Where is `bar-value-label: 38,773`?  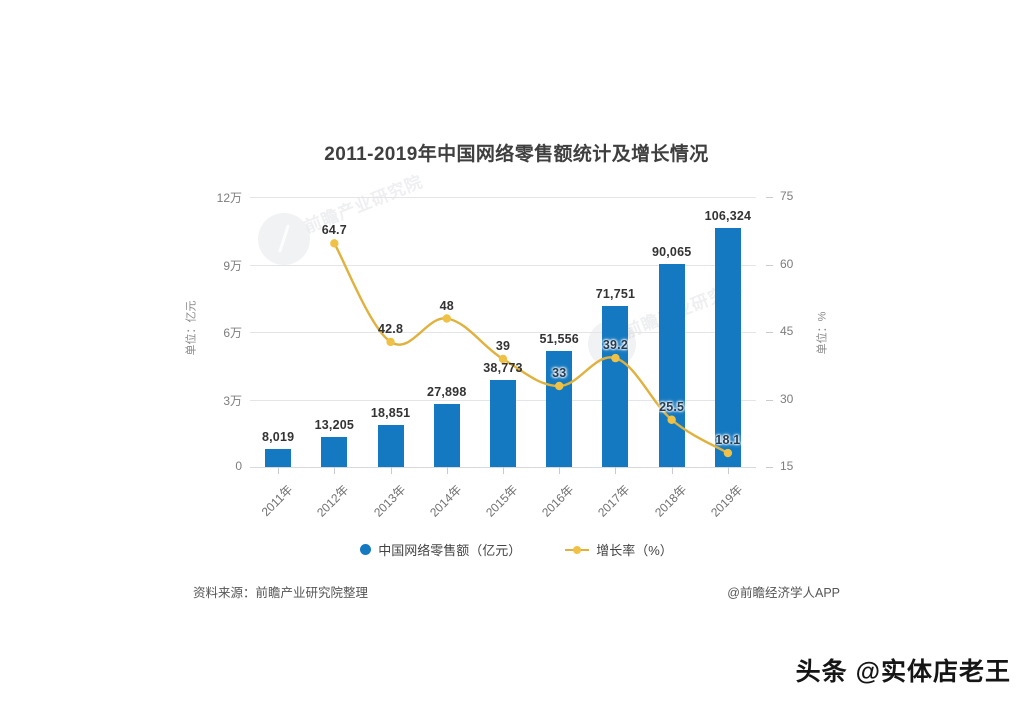
bar-value-label: 38,773 is located at coordinates (503, 367).